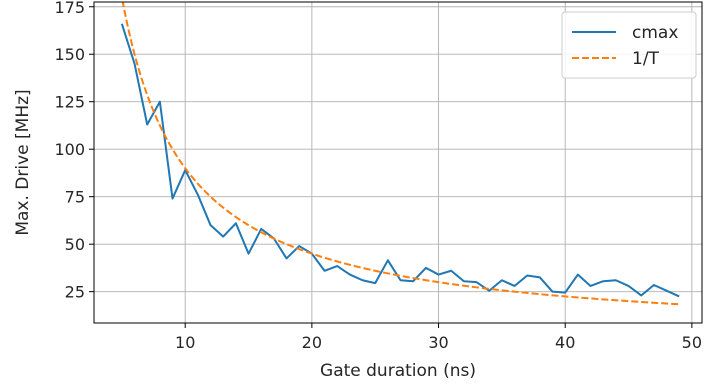 The height and width of the screenshot is (388, 704). I want to click on y-tick-label: 175, so click(69, 8).